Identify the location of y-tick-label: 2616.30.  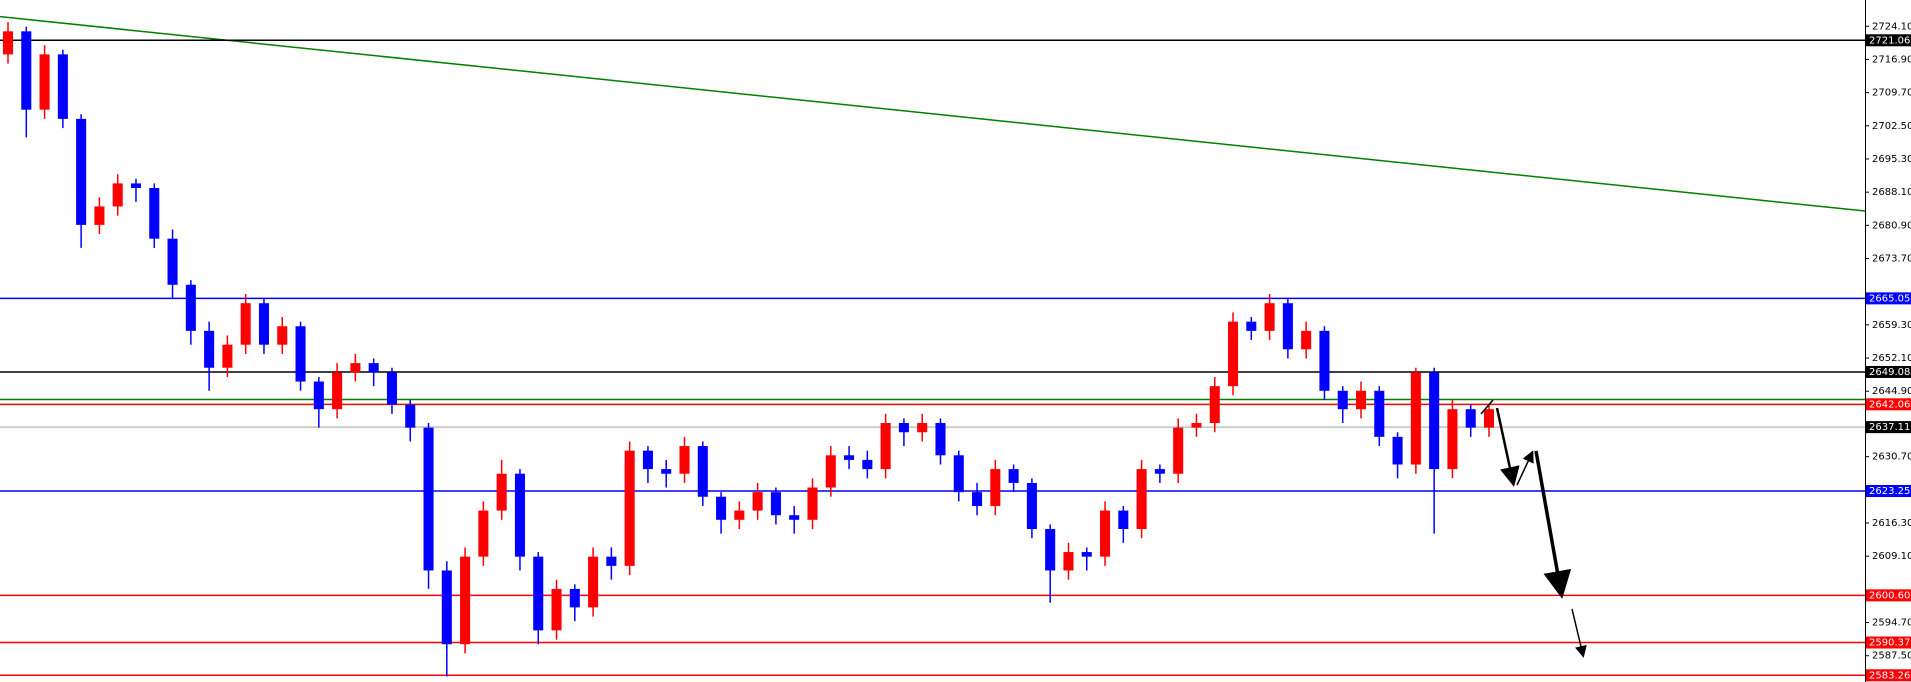
(1891, 523).